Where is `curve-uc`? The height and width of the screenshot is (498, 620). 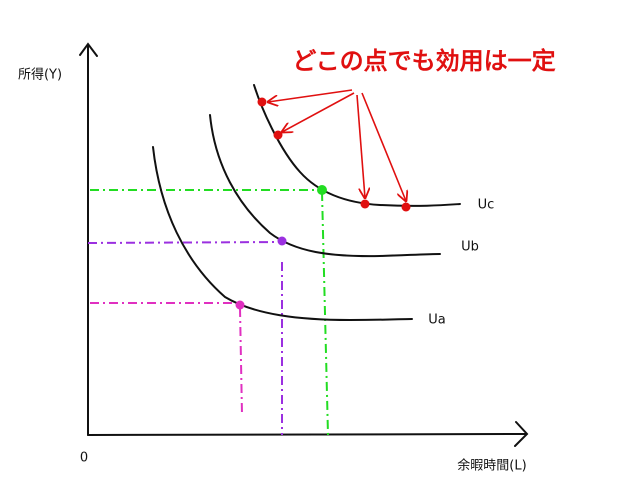 curve-uc is located at coordinates (357, 145).